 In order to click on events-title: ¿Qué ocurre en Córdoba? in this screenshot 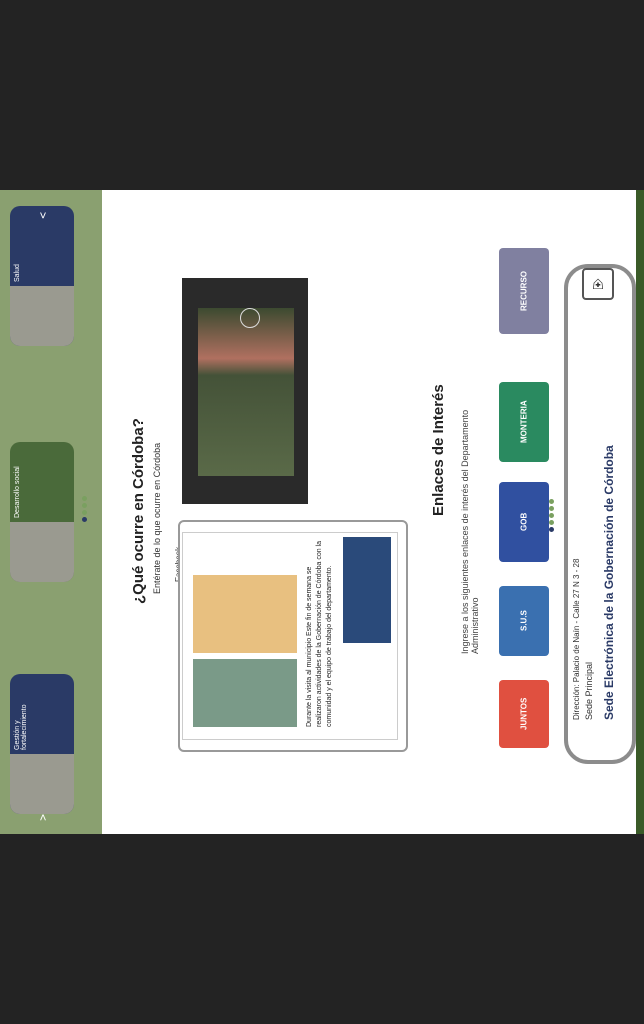, I will do `click(138, 511)`.